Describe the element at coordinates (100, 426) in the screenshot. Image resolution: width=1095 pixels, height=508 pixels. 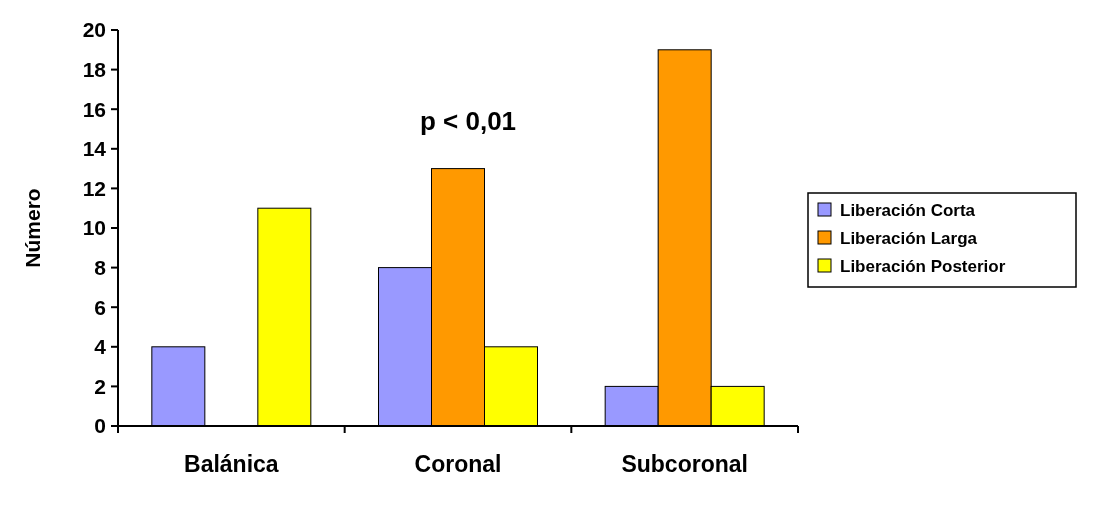
I see `y-tick-label: 0` at that location.